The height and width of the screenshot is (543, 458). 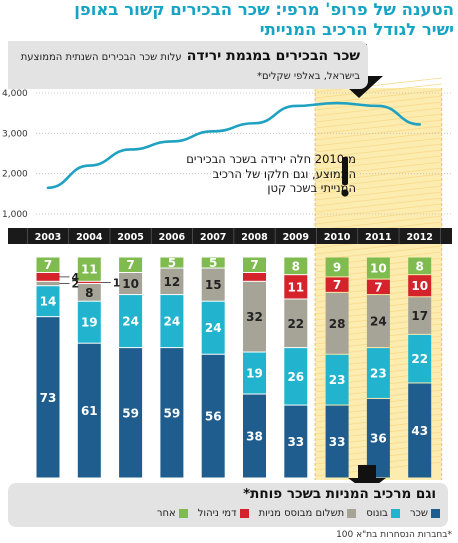 What do you see at coordinates (301, 513) in the screenshot?
I see `legend-label-equity: תשלום מבוסס מניות` at bounding box center [301, 513].